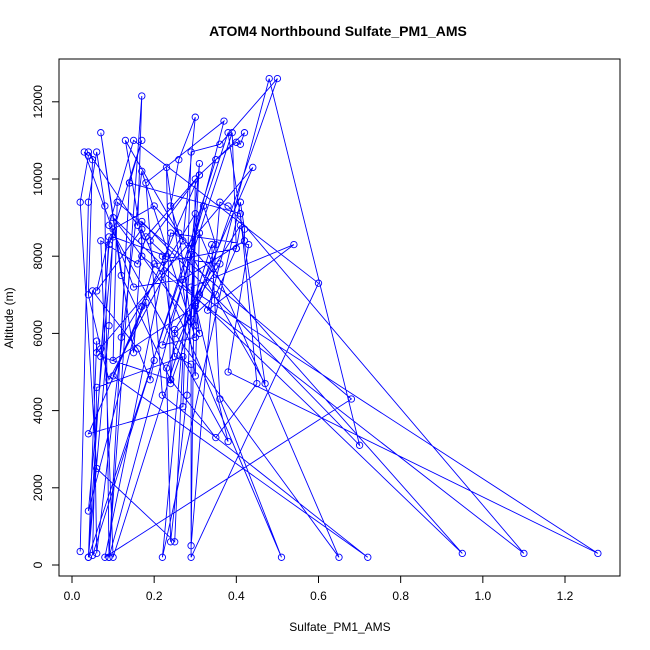 The height and width of the screenshot is (650, 650). Describe the element at coordinates (154, 596) in the screenshot. I see `x-tick-label: 0.2` at that location.